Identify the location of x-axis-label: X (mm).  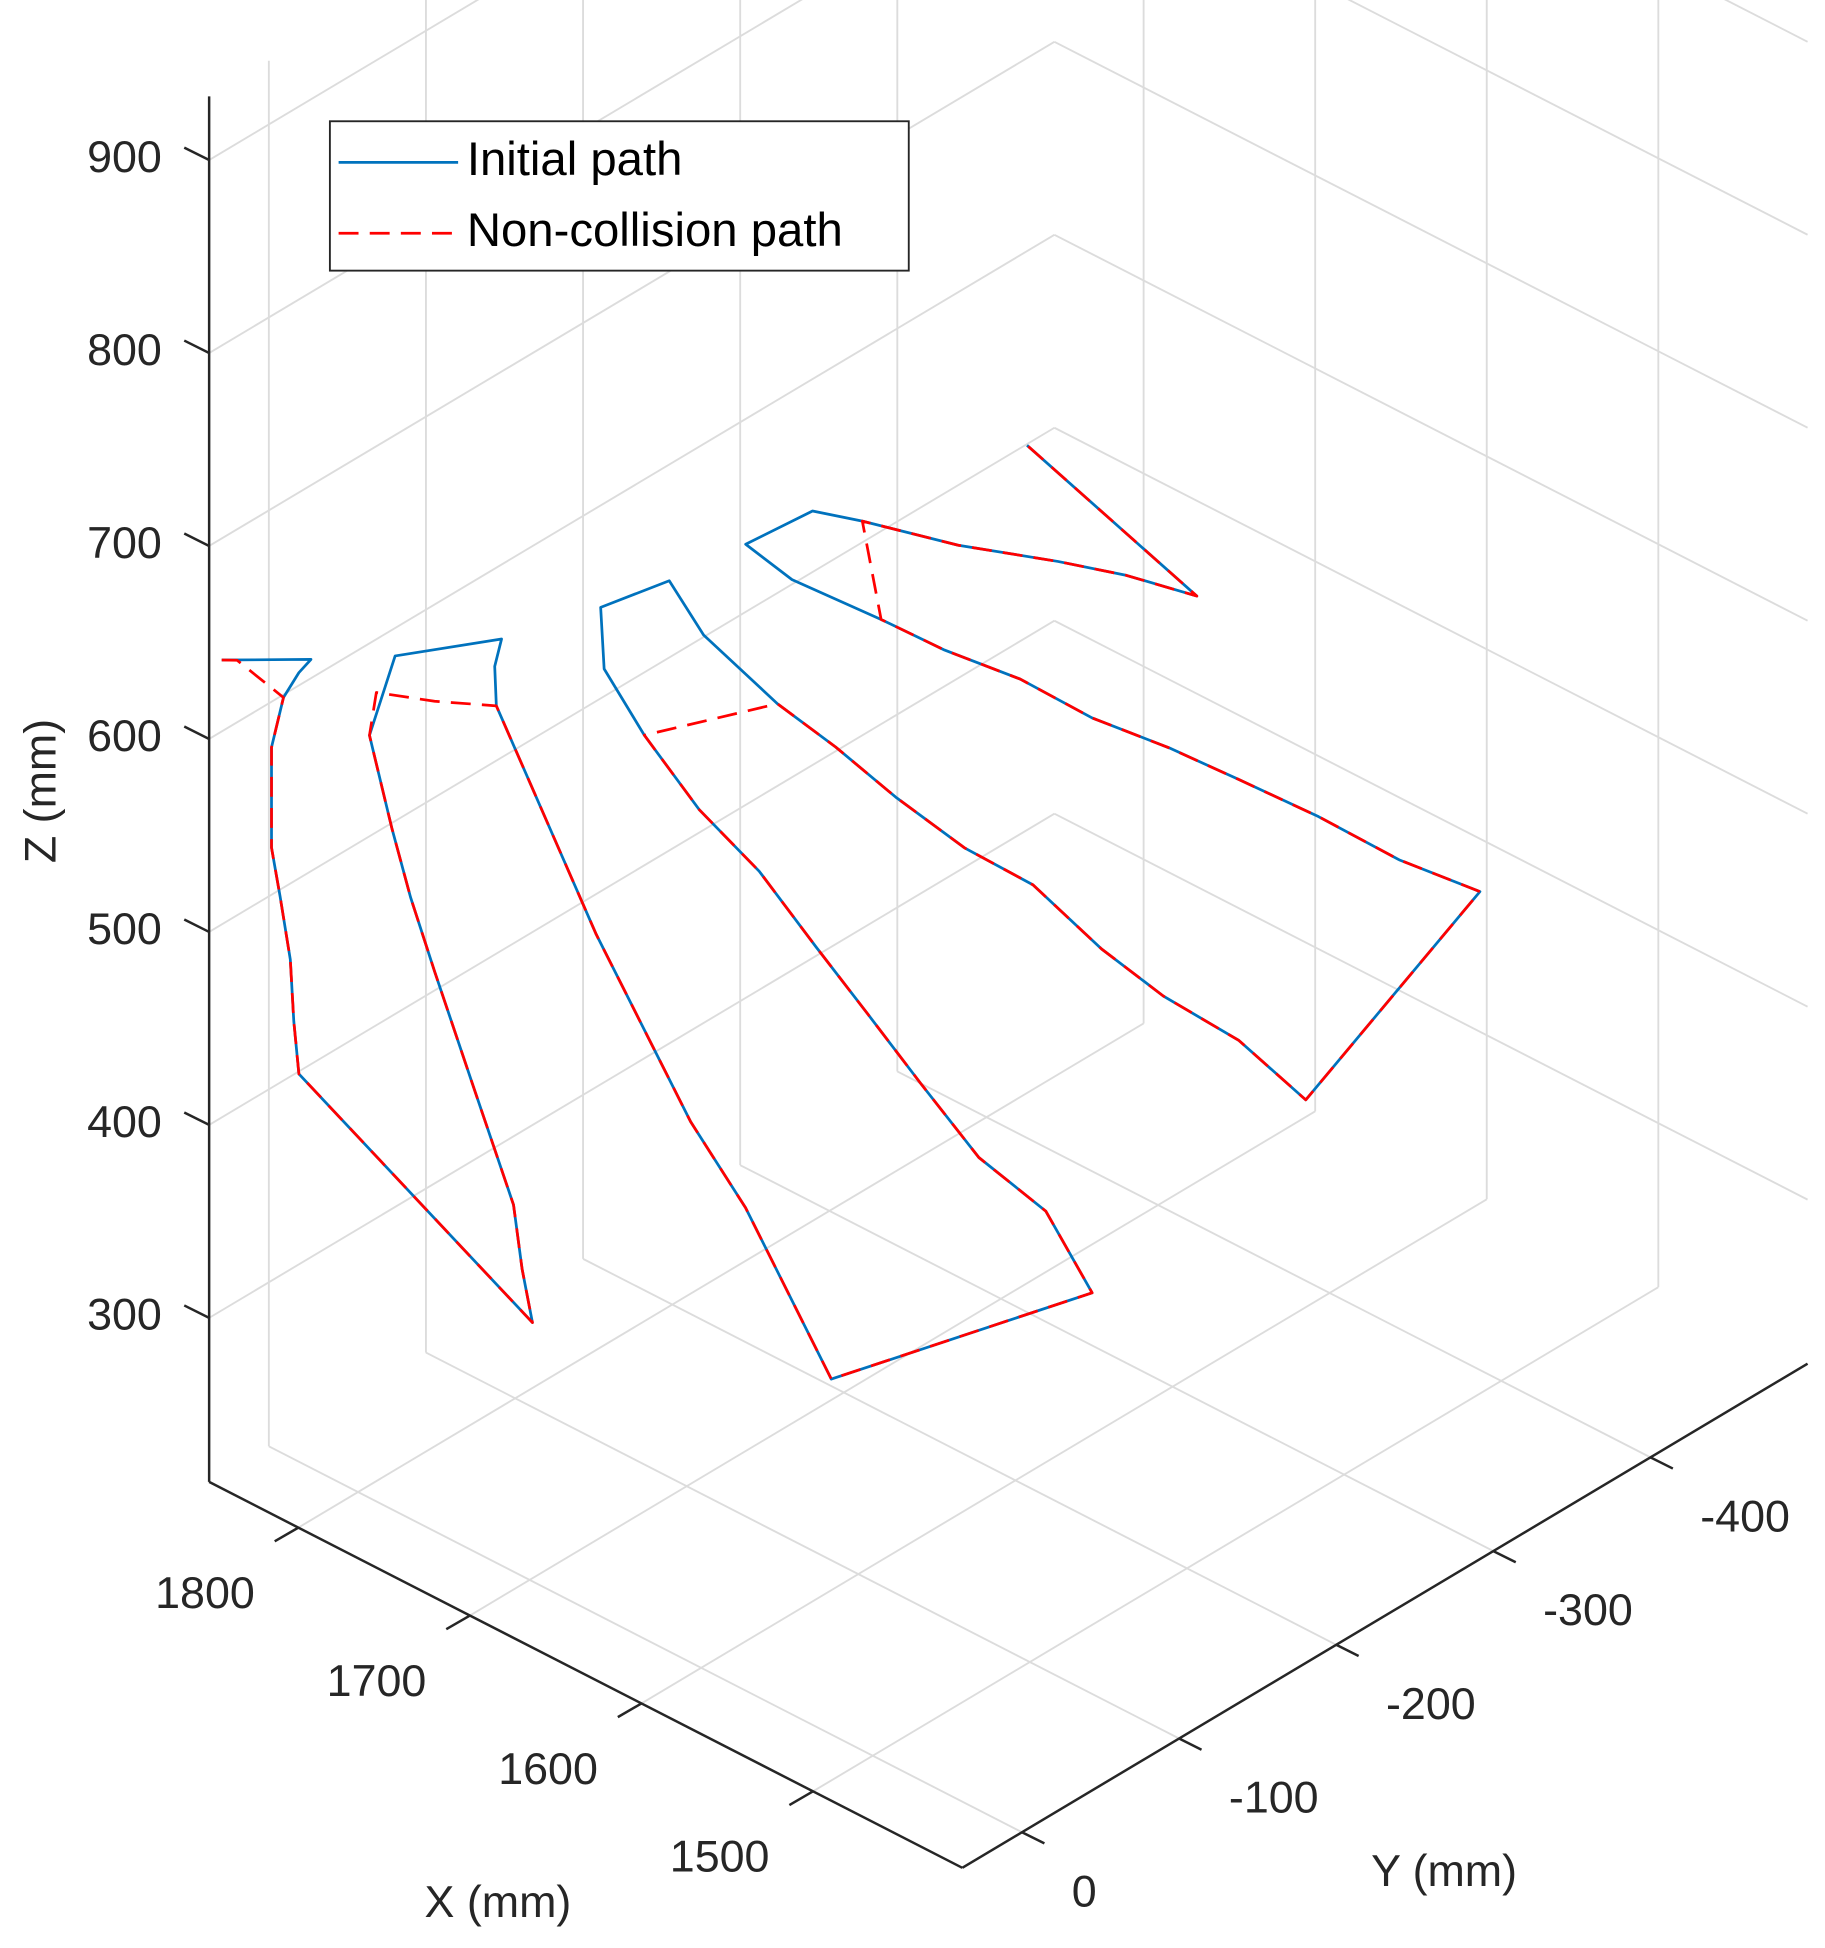
(498, 1902).